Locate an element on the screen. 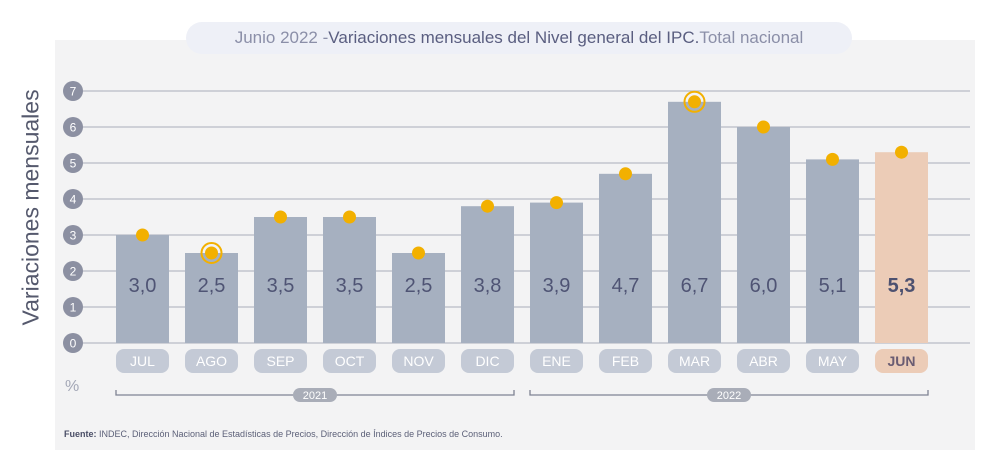 This screenshot has height=466, width=1000. bar-value-label: 4,7 is located at coordinates (626, 286).